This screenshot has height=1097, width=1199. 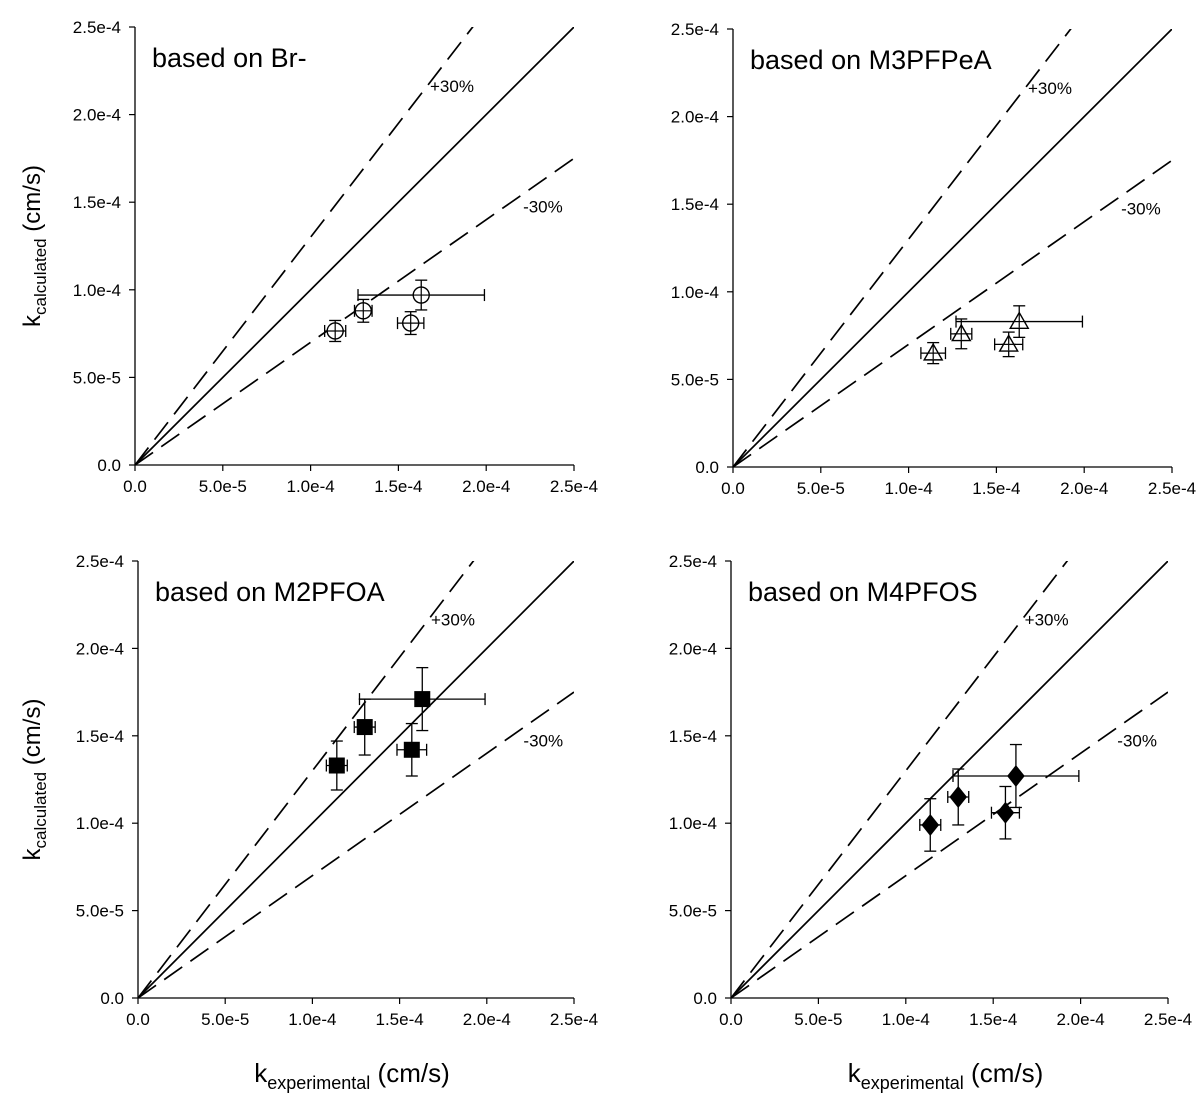 What do you see at coordinates (871, 60) in the screenshot?
I see `panel-title: based on M3PFPeA` at bounding box center [871, 60].